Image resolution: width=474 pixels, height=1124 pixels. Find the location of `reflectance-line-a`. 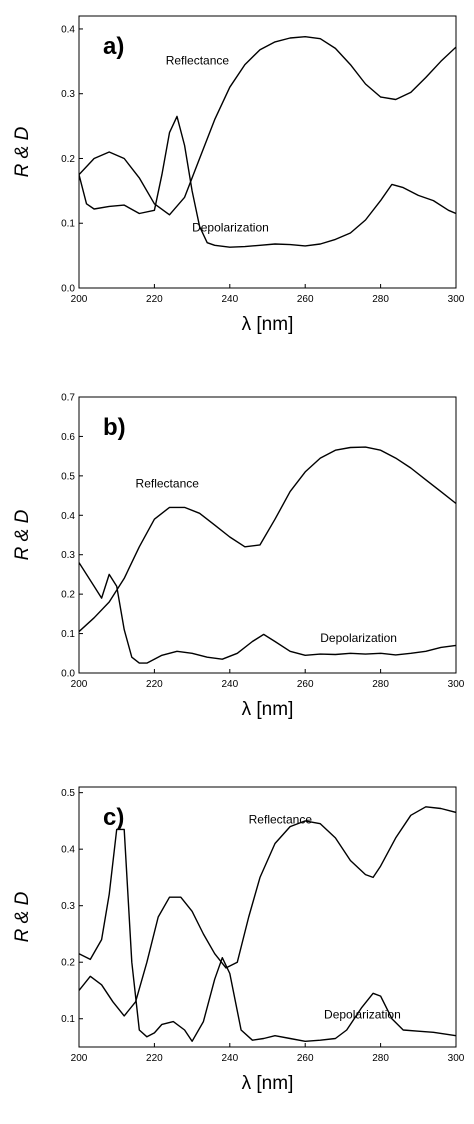

reflectance-line-a is located at coordinates (267, 126).